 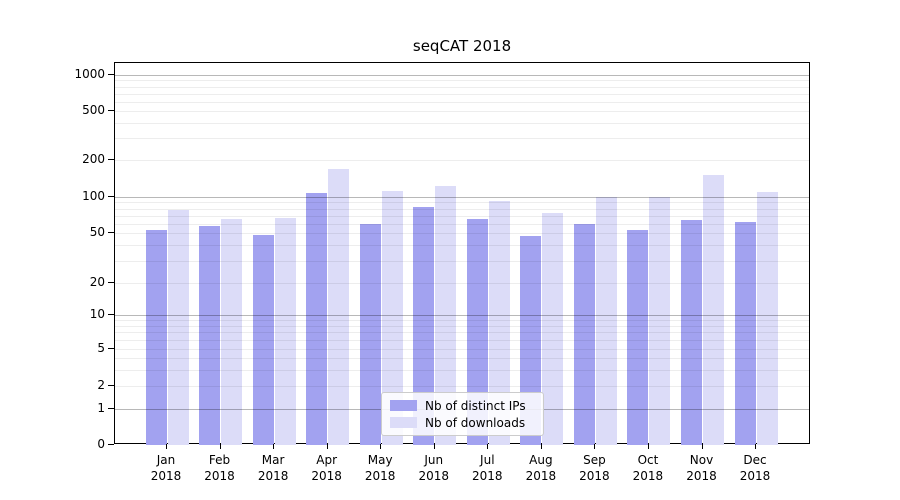 I want to click on bar-distinct-ips-feb, so click(x=210, y=335).